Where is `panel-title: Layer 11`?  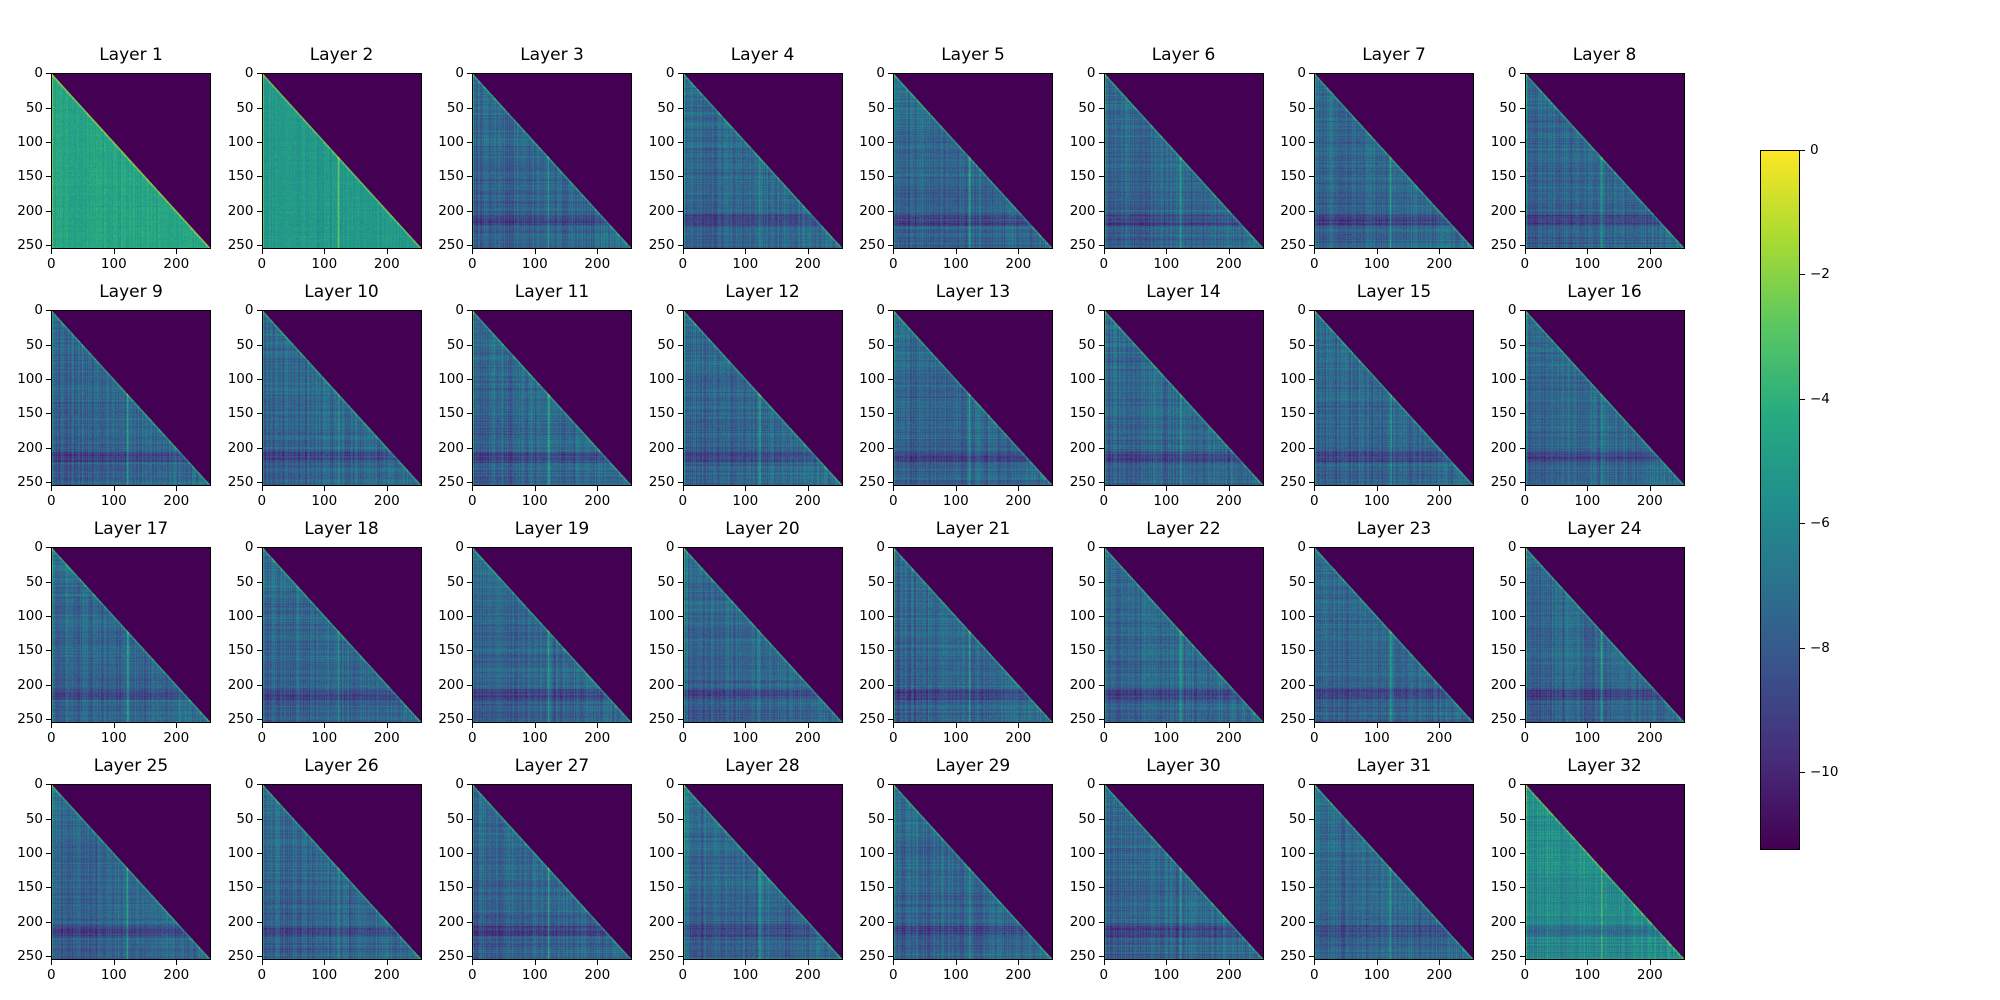 panel-title: Layer 11 is located at coordinates (552, 292).